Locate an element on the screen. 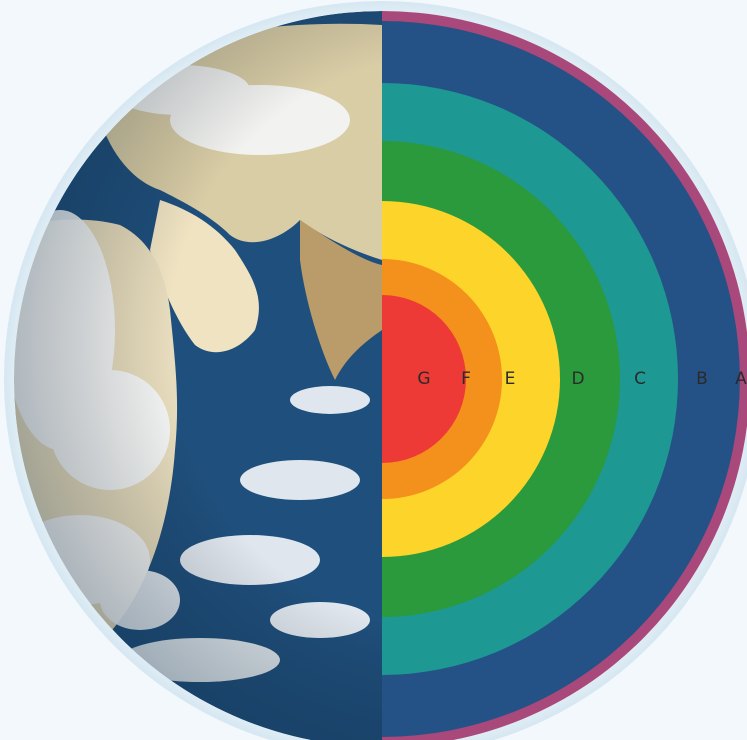 The height and width of the screenshot is (740, 747). layer-label-c: C is located at coordinates (640, 379).